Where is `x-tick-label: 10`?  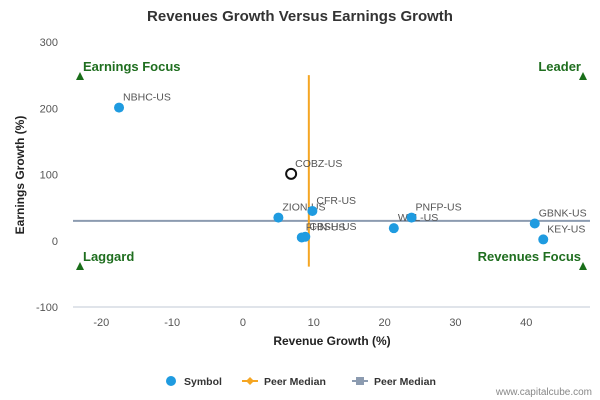
x-tick-label: 10 is located at coordinates (314, 323).